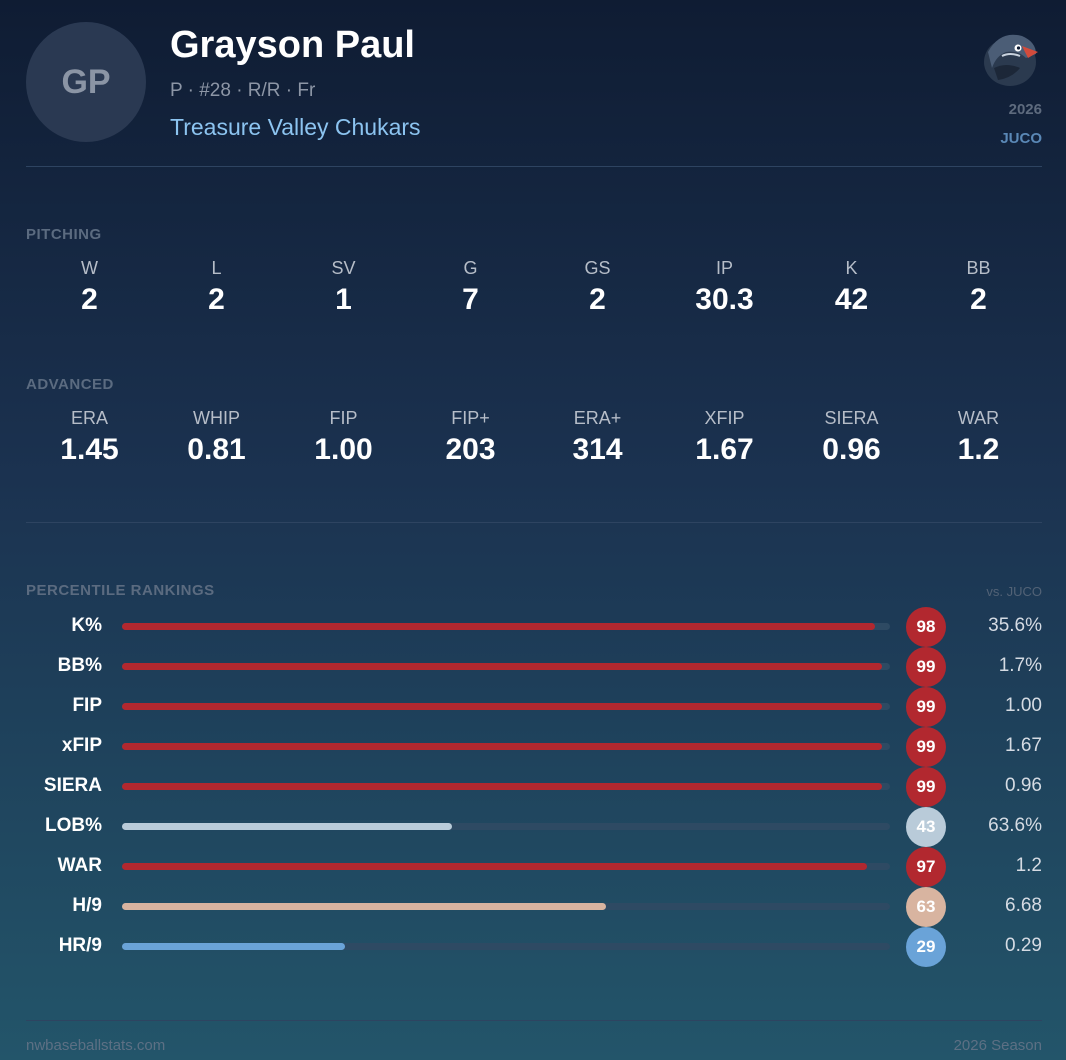 The height and width of the screenshot is (1060, 1066). What do you see at coordinates (343, 449) in the screenshot?
I see `stat-value: 1.00` at bounding box center [343, 449].